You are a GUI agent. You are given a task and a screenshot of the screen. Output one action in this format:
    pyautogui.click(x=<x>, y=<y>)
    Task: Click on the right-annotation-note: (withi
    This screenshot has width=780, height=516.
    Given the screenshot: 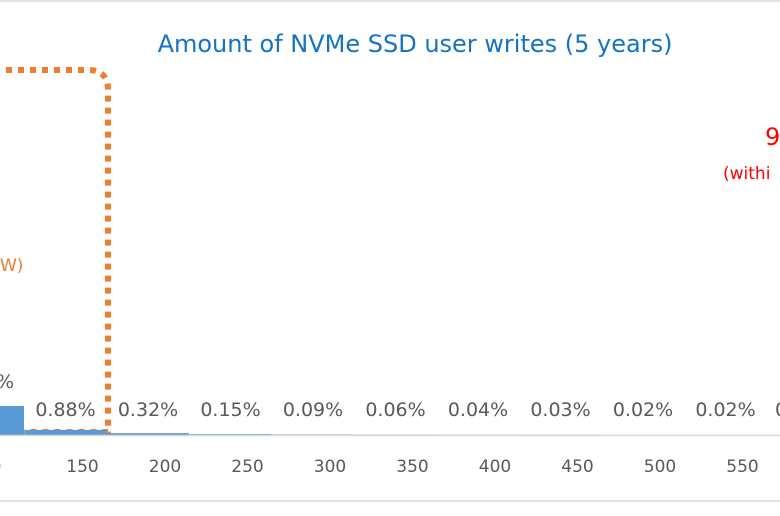 What is the action you would take?
    pyautogui.click(x=746, y=174)
    